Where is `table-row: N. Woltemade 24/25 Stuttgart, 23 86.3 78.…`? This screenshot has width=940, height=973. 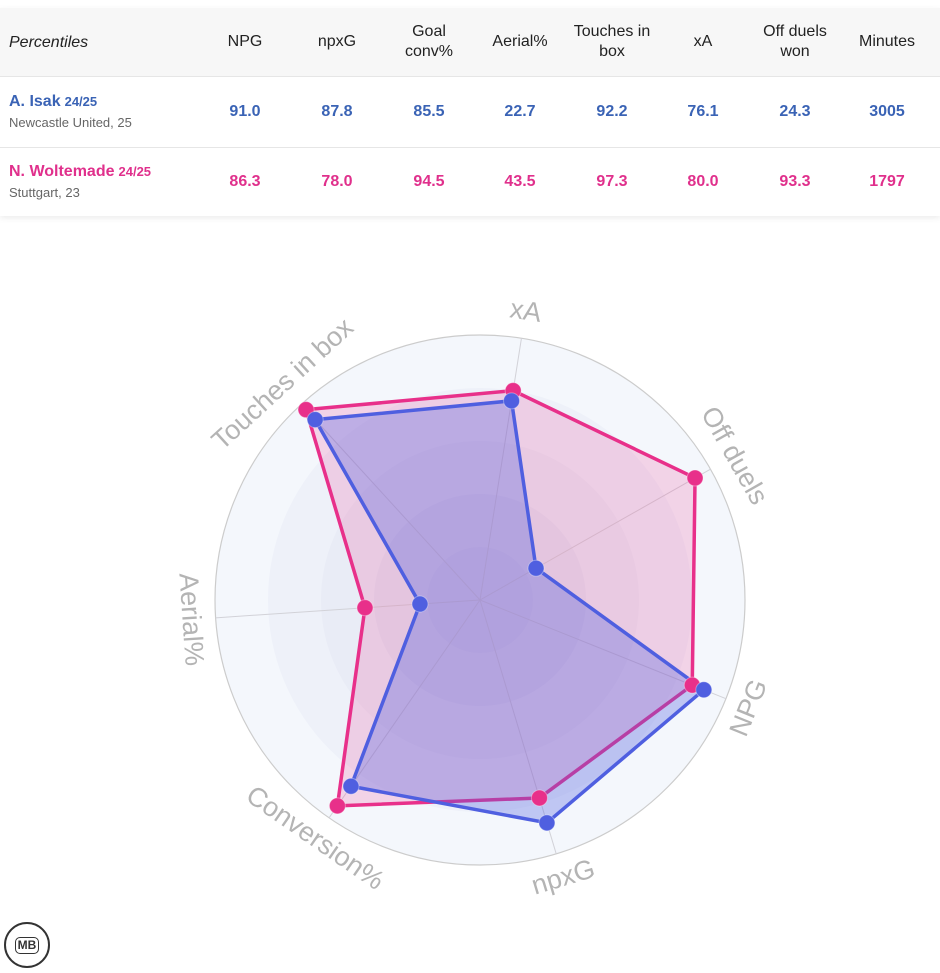 table-row: N. Woltemade 24/25 Stuttgart, 23 86.3 78.… is located at coordinates (470, 182).